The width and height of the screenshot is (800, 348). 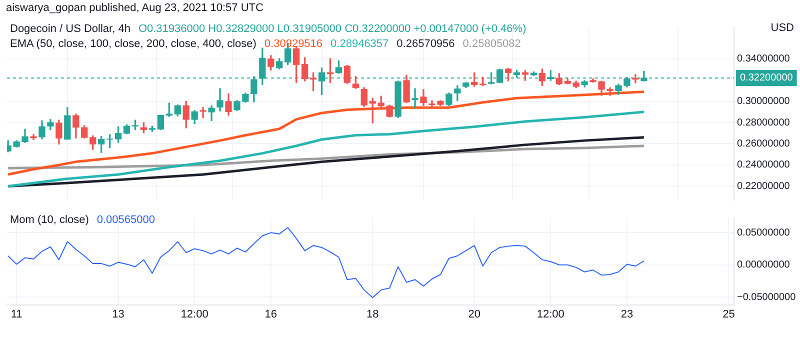 I want to click on text: 0.30929516, so click(x=293, y=44).